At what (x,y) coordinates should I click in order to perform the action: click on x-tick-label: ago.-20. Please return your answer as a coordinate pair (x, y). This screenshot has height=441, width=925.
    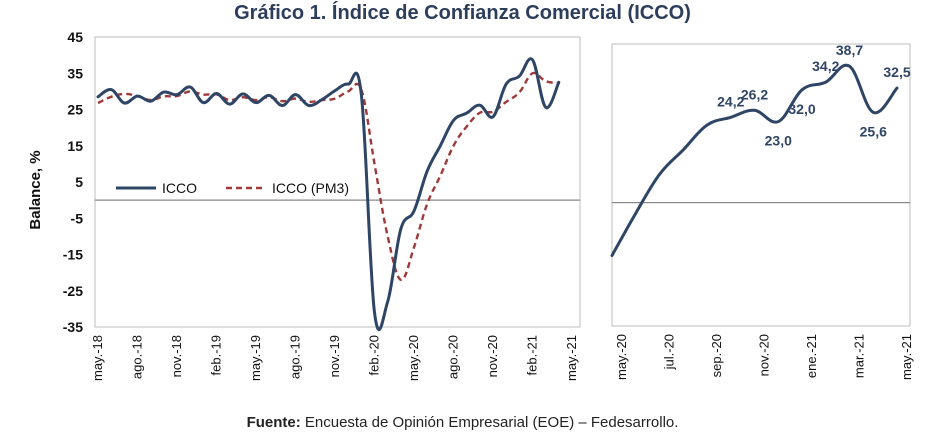
    Looking at the image, I should click on (453, 357).